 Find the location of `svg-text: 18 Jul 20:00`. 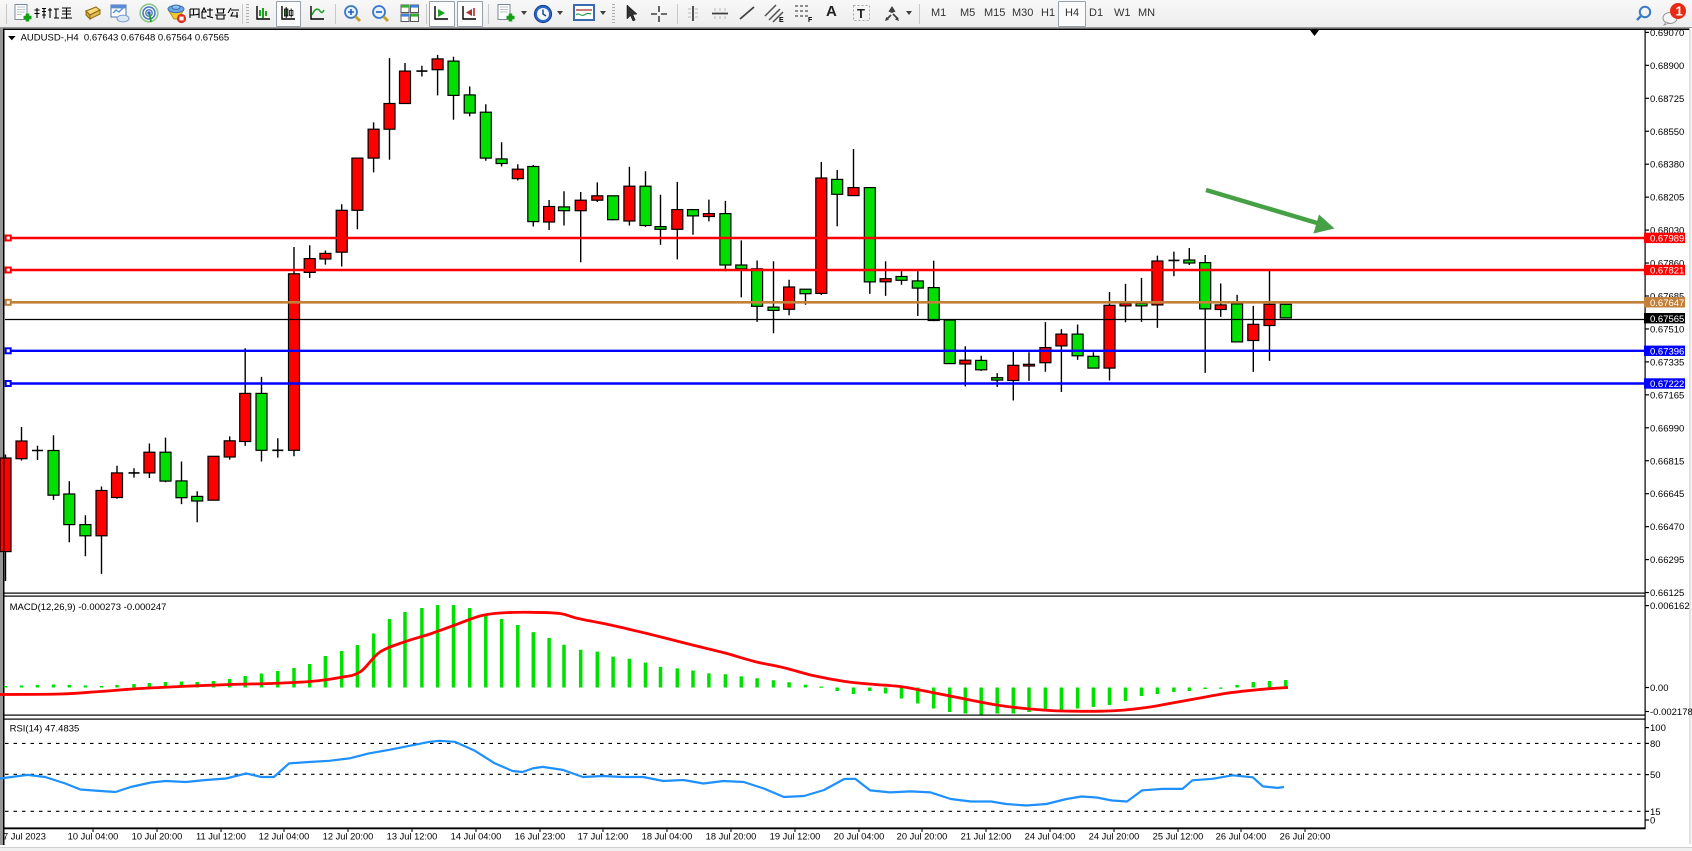

svg-text: 18 Jul 20:00 is located at coordinates (731, 837).